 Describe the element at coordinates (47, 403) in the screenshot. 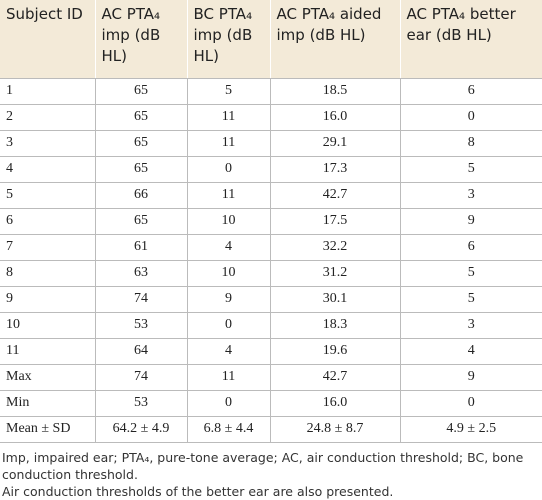

I see `table-cell: Min` at that location.